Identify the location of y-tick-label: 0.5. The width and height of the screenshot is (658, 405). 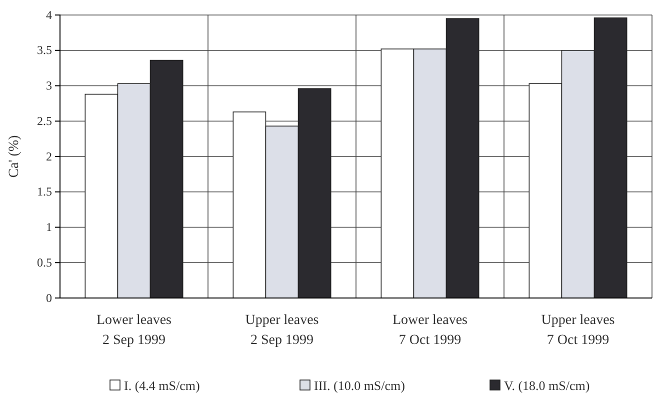
(44, 262).